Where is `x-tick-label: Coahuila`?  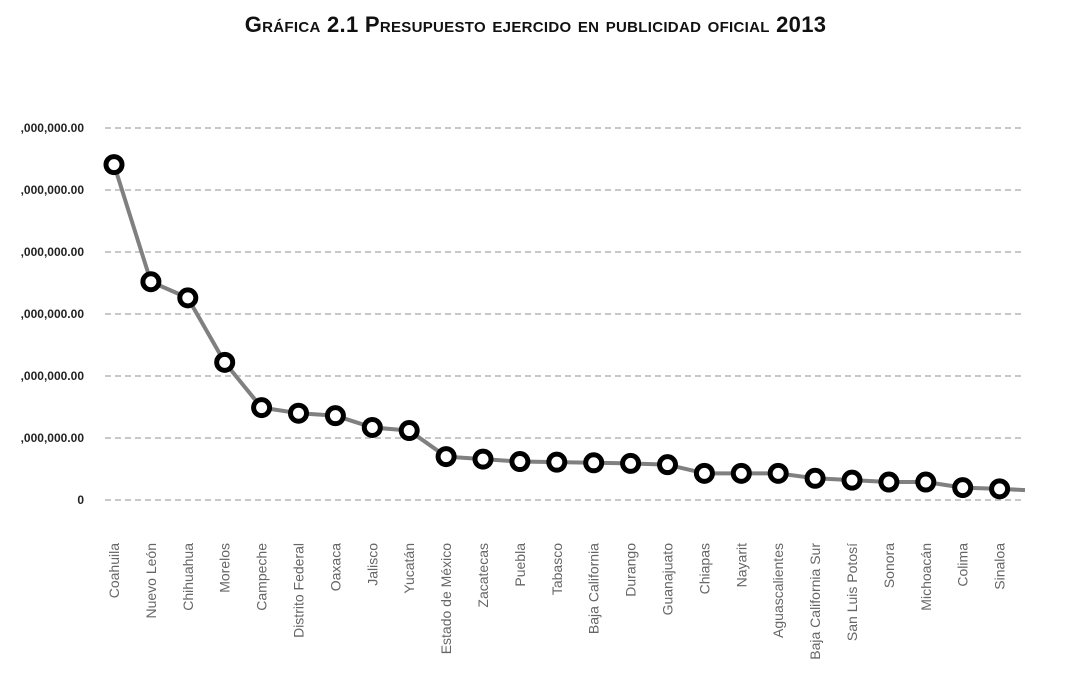
x-tick-label: Coahuila is located at coordinates (114, 570).